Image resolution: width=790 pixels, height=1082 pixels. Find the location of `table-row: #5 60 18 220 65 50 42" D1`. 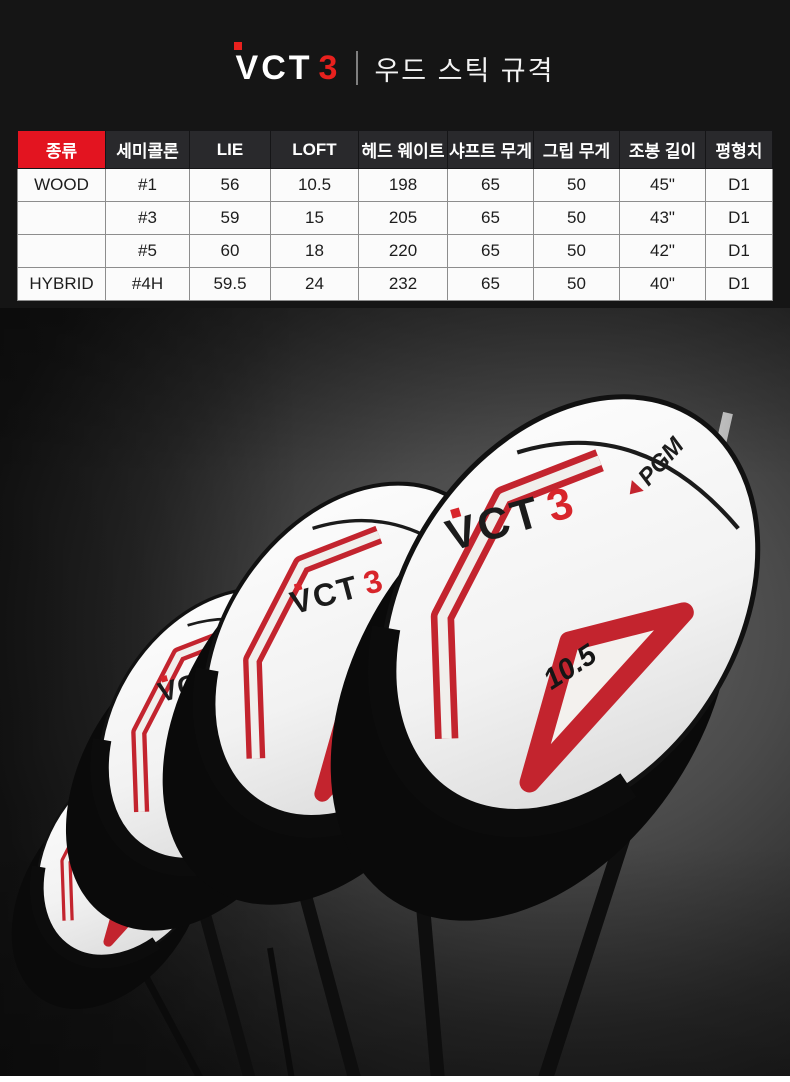

table-row: #5 60 18 220 65 50 42" D1 is located at coordinates (395, 251).